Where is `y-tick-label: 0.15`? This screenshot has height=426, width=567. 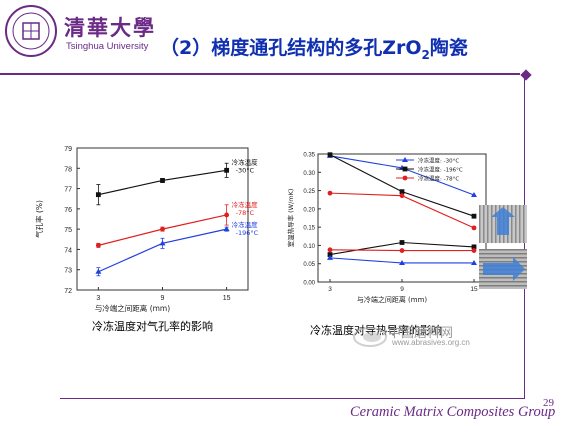
y-tick-label: 0.15 is located at coordinates (309, 229).